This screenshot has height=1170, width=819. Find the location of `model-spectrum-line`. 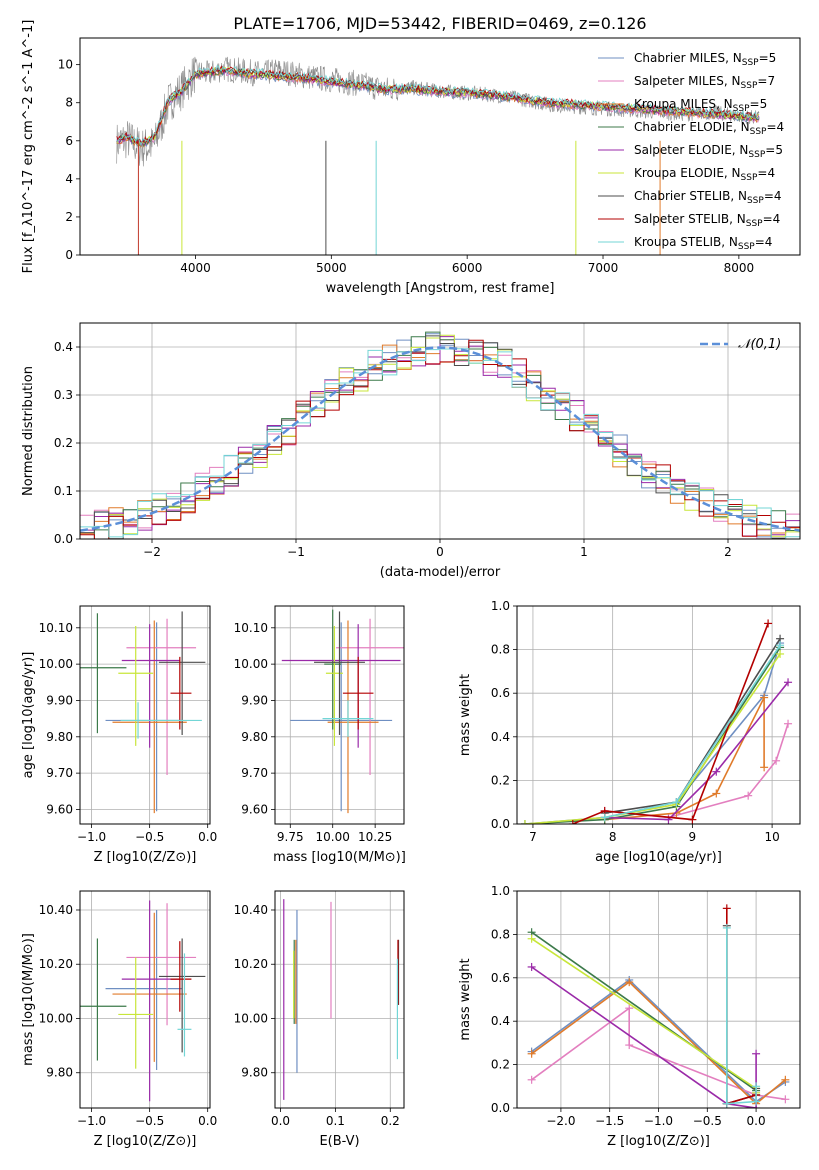

model-spectrum-line is located at coordinates (438, 107).